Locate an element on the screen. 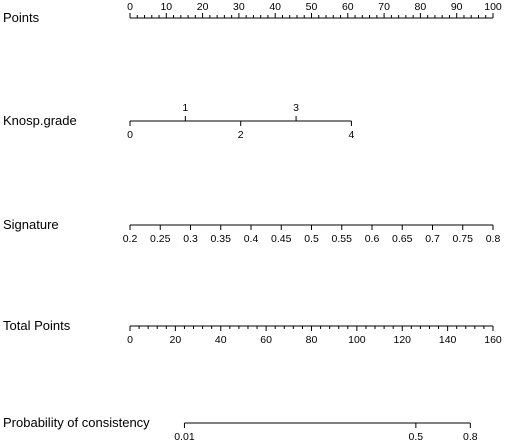  points-tick-label: 20 is located at coordinates (203, 7).